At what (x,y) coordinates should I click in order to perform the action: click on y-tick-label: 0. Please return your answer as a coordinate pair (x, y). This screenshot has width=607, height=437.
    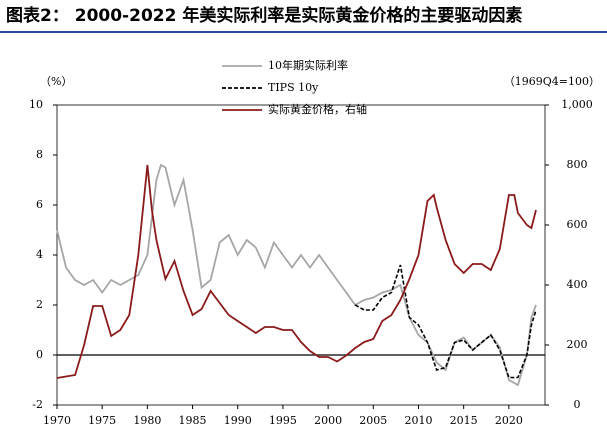
    Looking at the image, I should click on (39, 354).